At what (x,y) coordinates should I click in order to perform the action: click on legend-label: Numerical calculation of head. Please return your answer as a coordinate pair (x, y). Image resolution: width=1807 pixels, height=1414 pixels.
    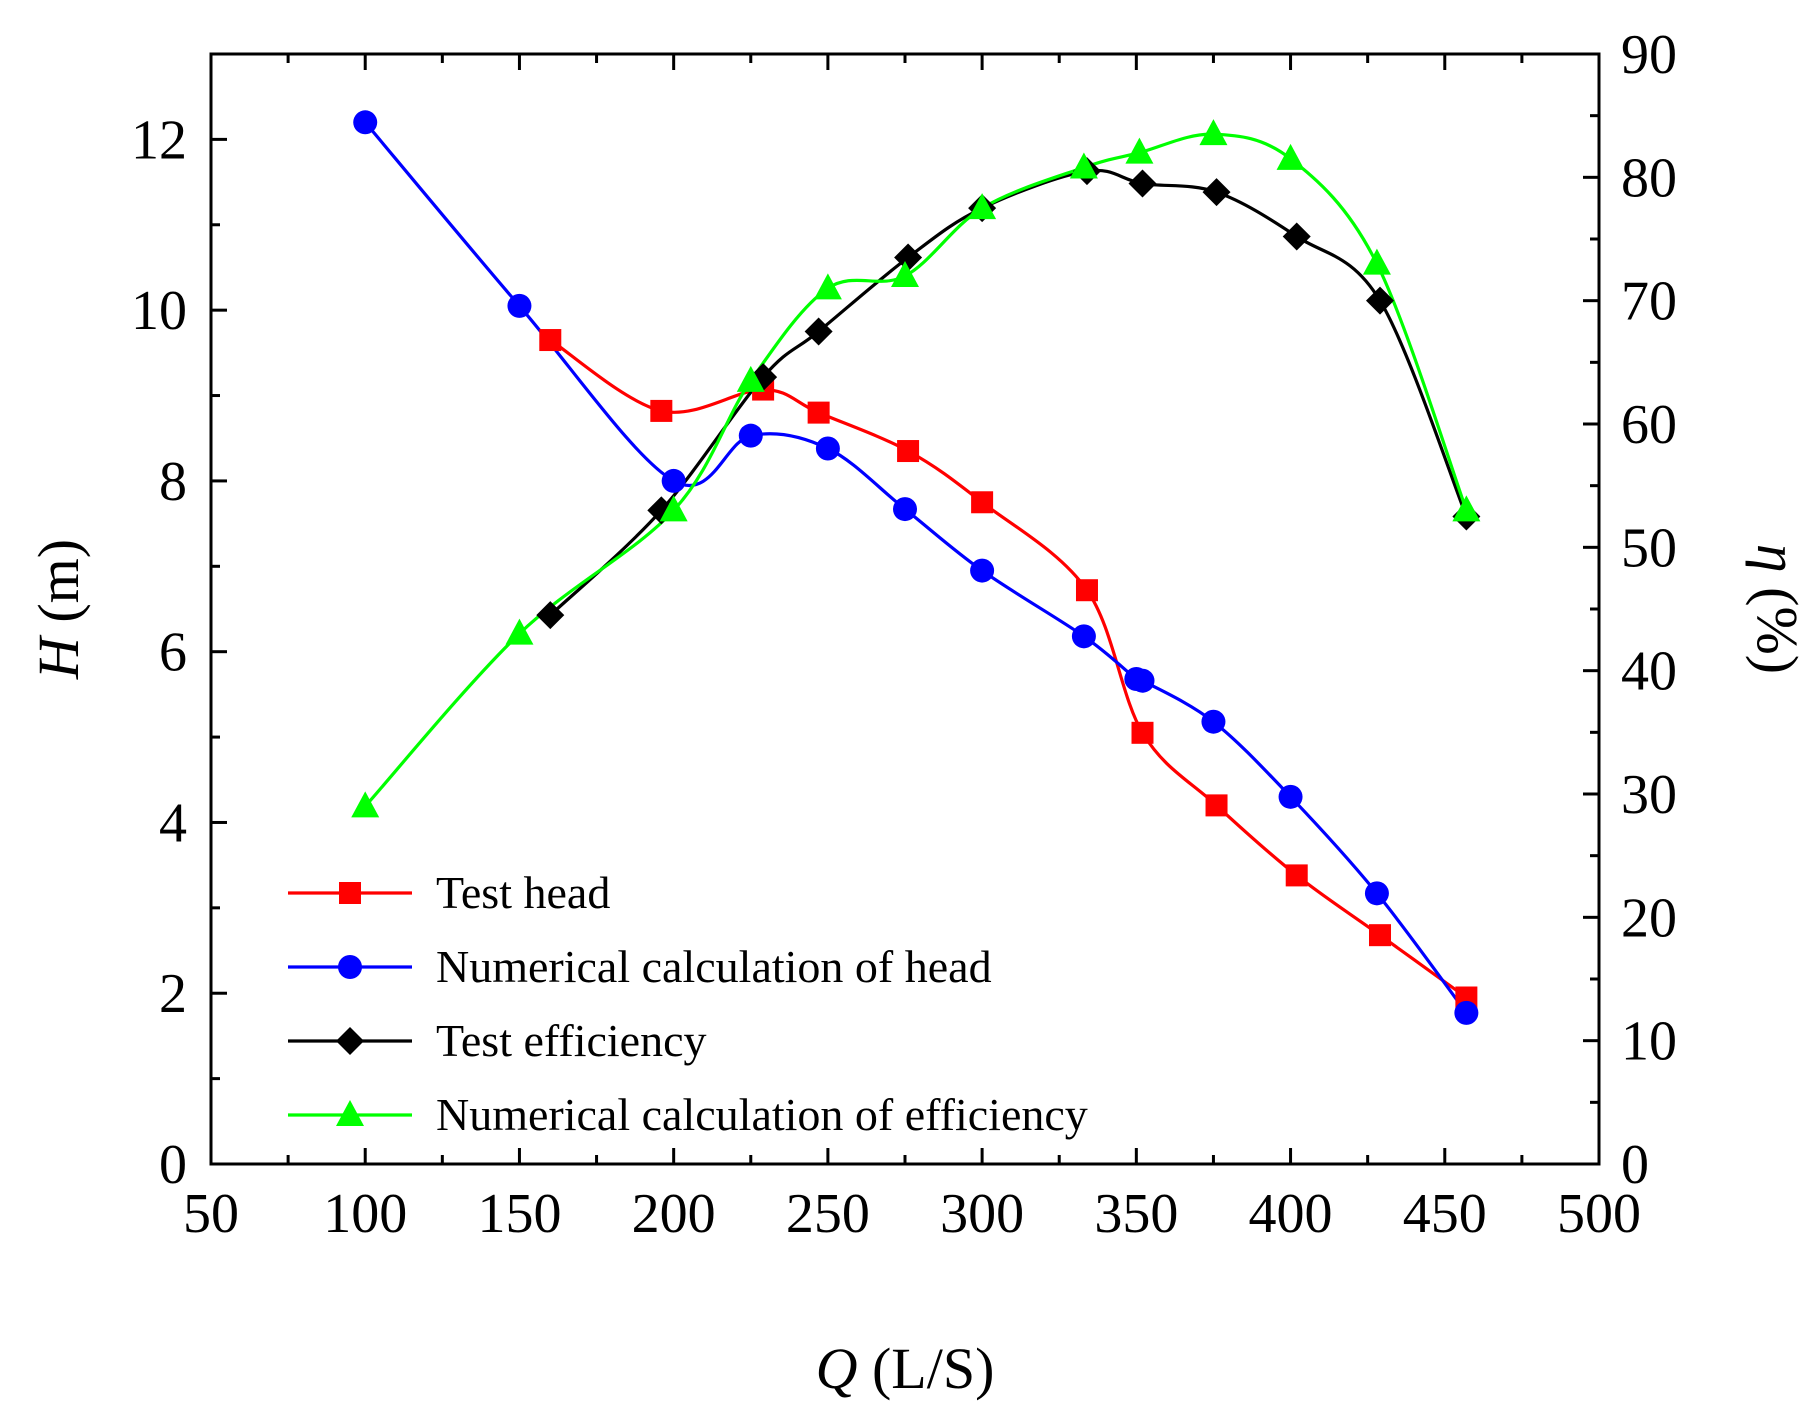
    Looking at the image, I should click on (714, 966).